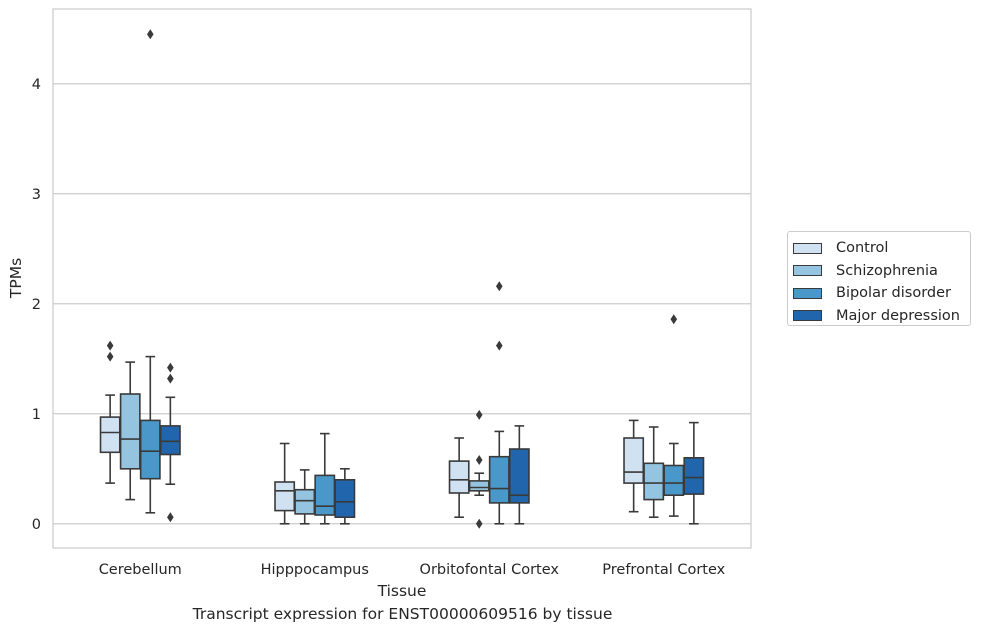 This screenshot has height=634, width=983. Describe the element at coordinates (36, 195) in the screenshot. I see `y-tick-label: 3` at that location.